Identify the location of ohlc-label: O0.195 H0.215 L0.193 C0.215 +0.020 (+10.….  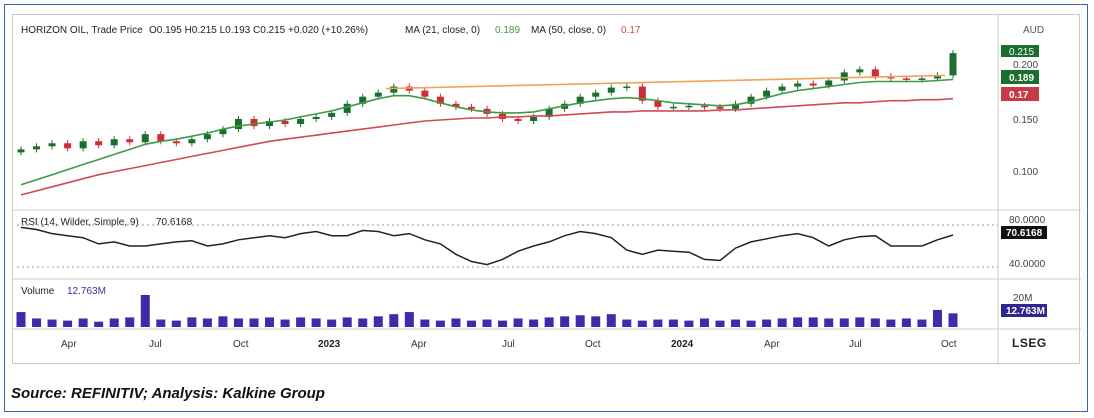
(258, 30).